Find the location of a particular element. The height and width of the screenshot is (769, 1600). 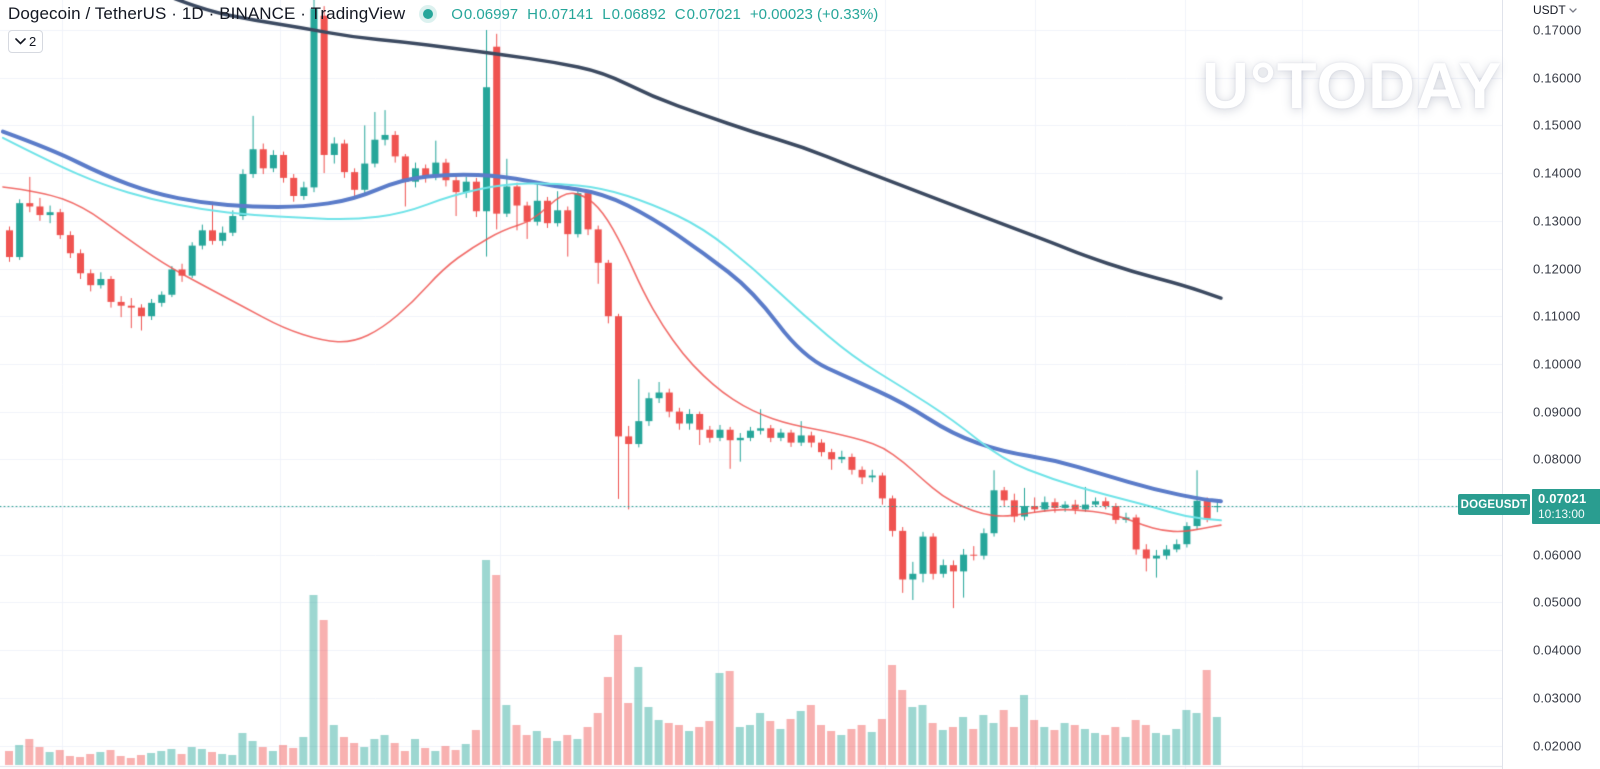

legend-collapse-button: 2 is located at coordinates (26, 41).